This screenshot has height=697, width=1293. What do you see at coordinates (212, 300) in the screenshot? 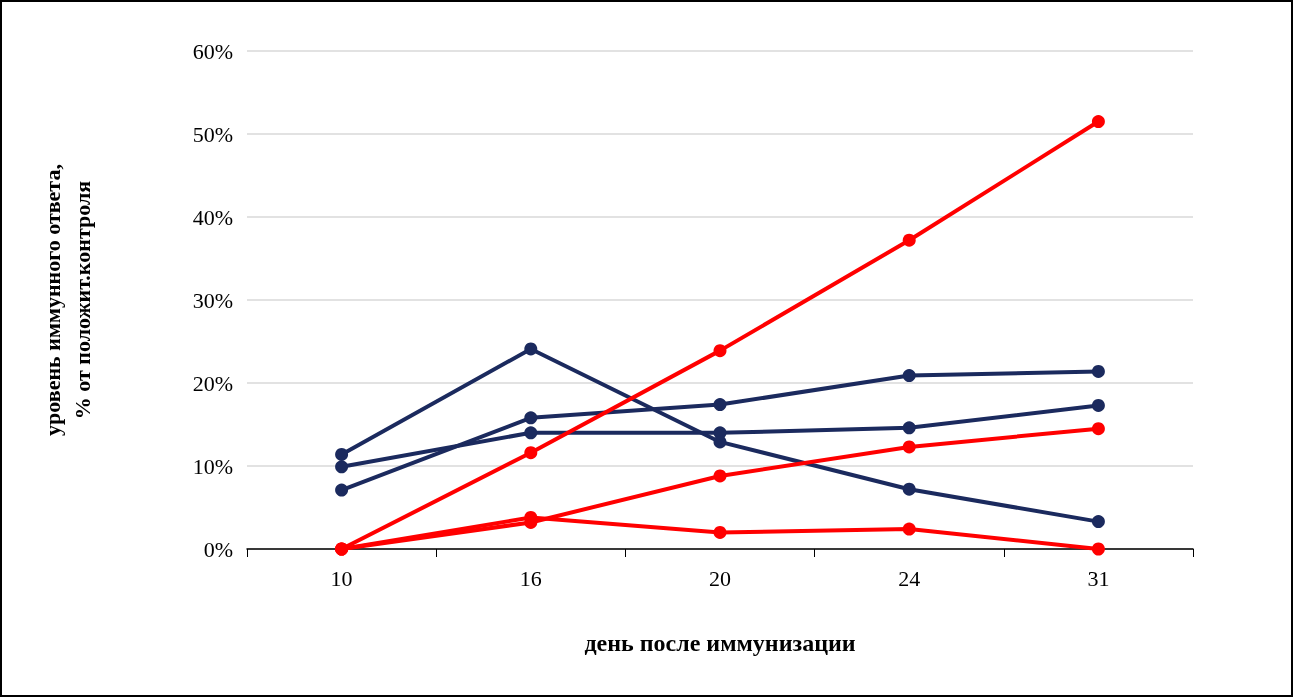
I see `y-tick-label: 30%` at bounding box center [212, 300].